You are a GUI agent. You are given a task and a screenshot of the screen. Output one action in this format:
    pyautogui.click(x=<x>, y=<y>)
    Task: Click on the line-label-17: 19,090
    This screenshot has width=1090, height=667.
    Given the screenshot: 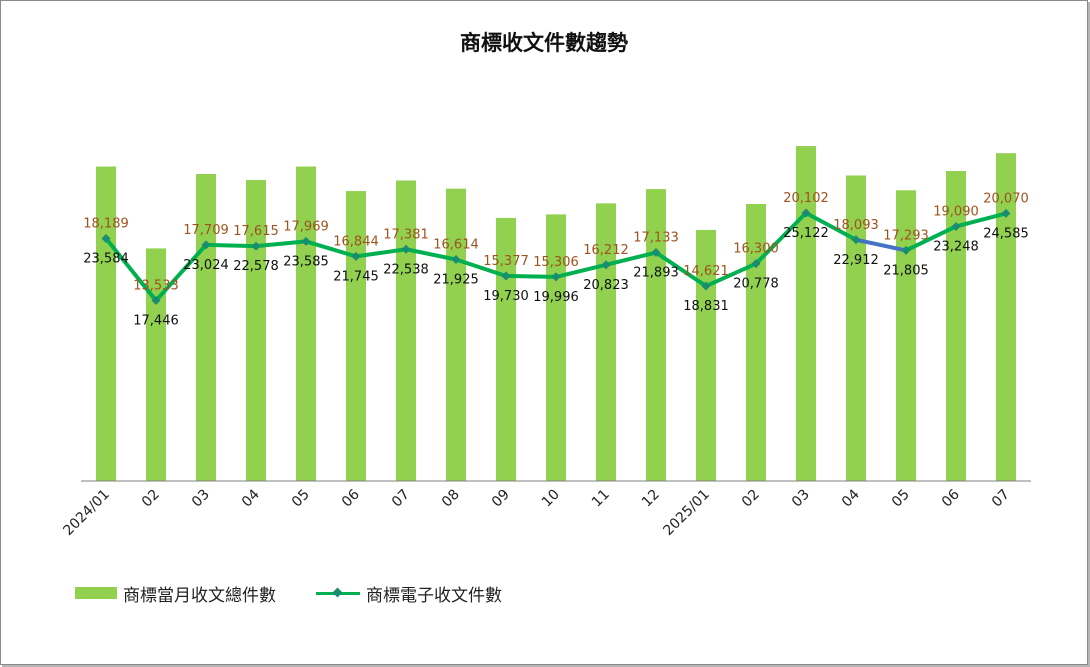 What is the action you would take?
    pyautogui.click(x=956, y=211)
    